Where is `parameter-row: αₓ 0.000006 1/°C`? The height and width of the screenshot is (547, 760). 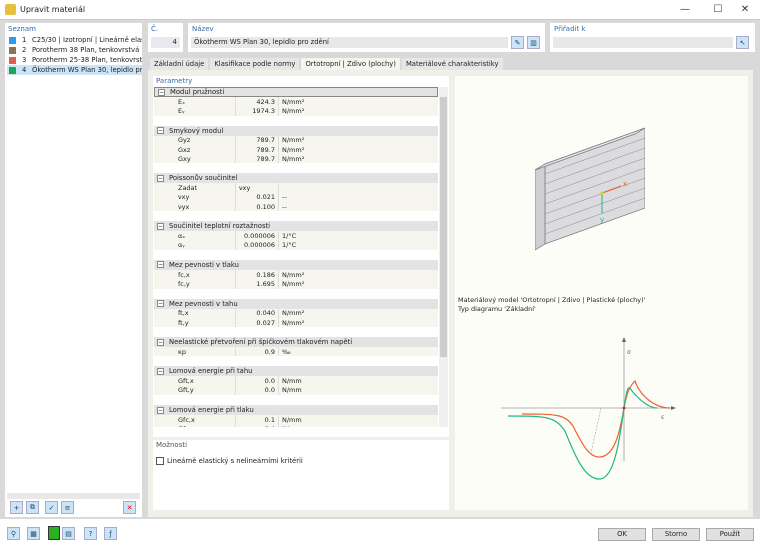
parameter-row: αₓ 0.000006 1/°C is located at coordinates (296, 236).